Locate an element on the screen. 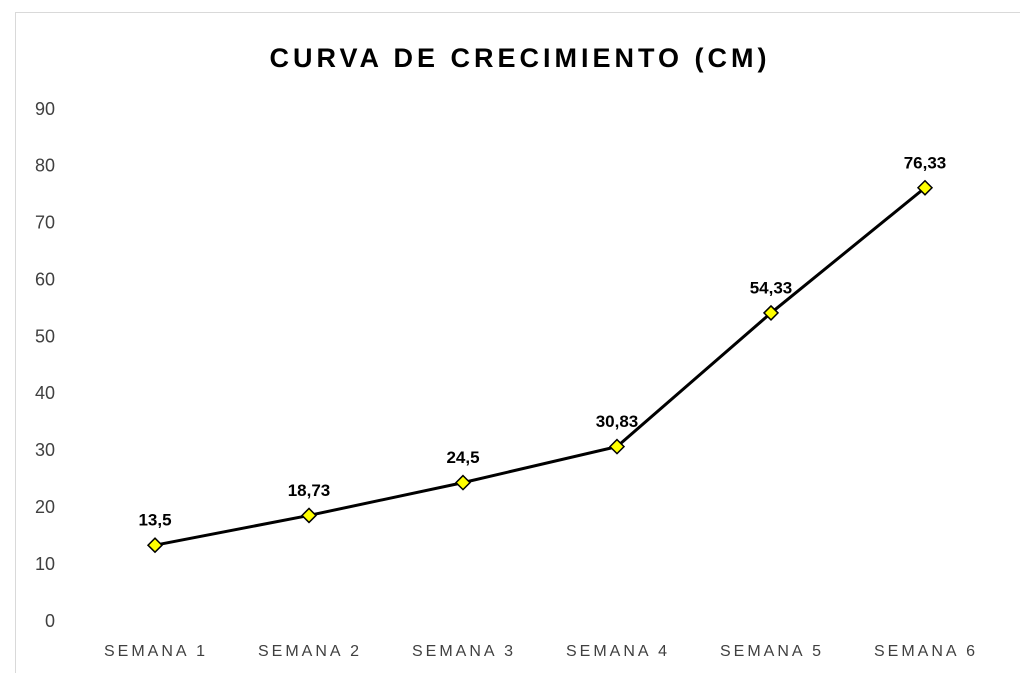 This screenshot has height=673, width=1020. y-tick-label: 10 is located at coordinates (45, 564).